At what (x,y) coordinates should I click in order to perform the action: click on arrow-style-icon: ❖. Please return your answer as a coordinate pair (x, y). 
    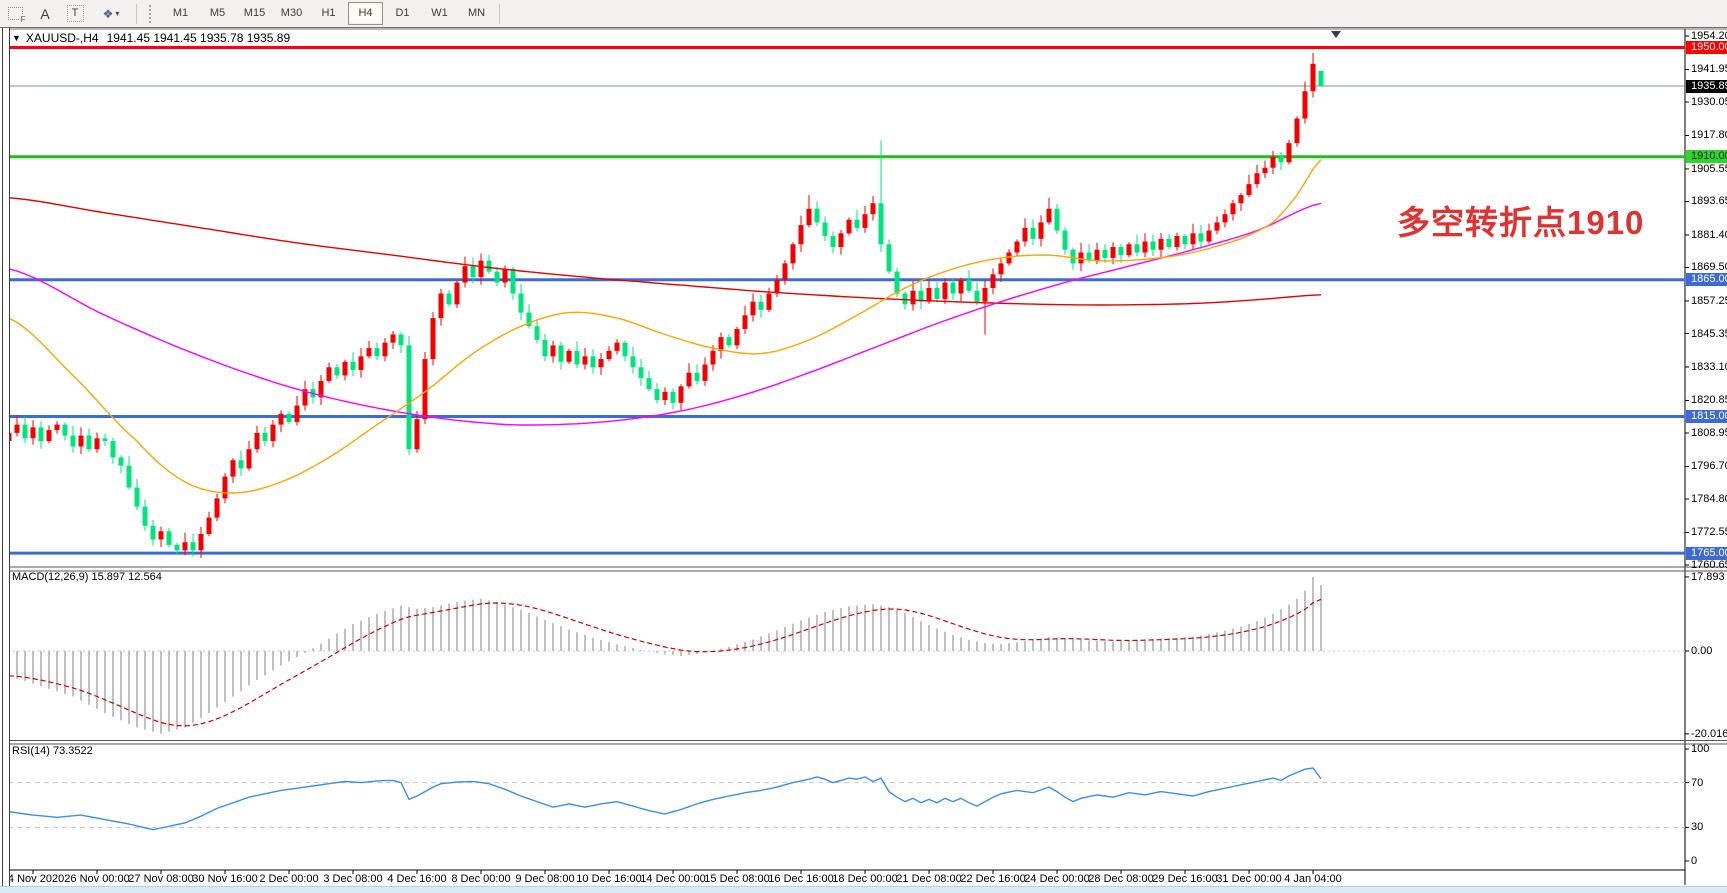
    Looking at the image, I should click on (108, 13).